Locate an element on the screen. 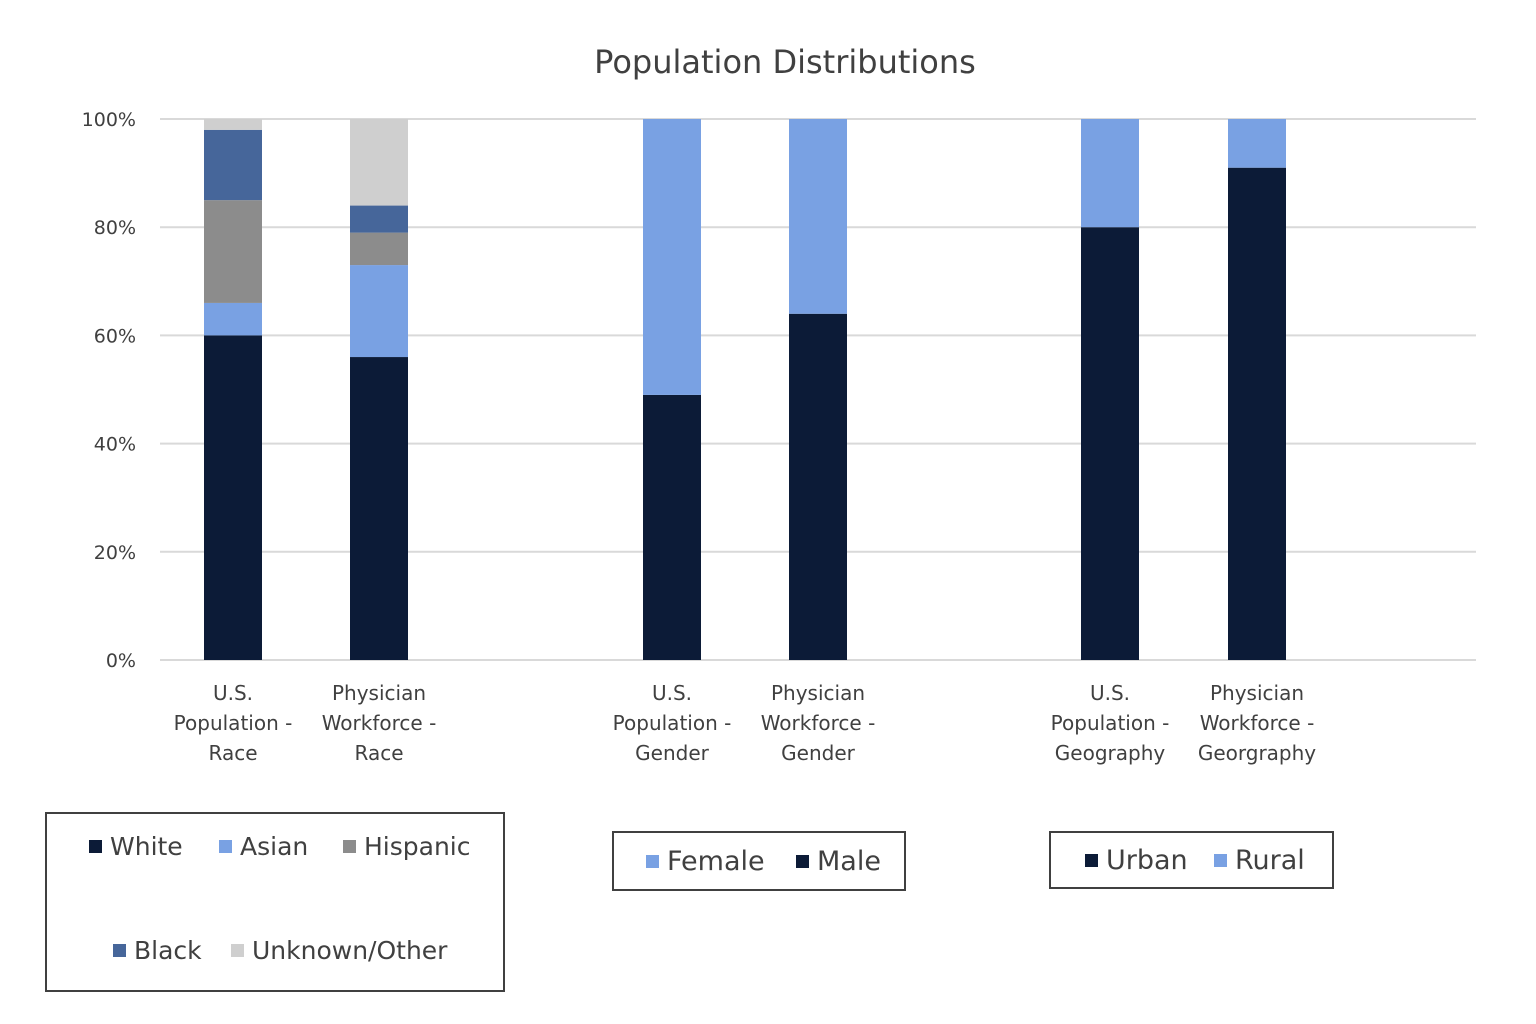 The height and width of the screenshot is (1024, 1536). legend-item-unknown-other: Unknown/Other is located at coordinates (339, 950).